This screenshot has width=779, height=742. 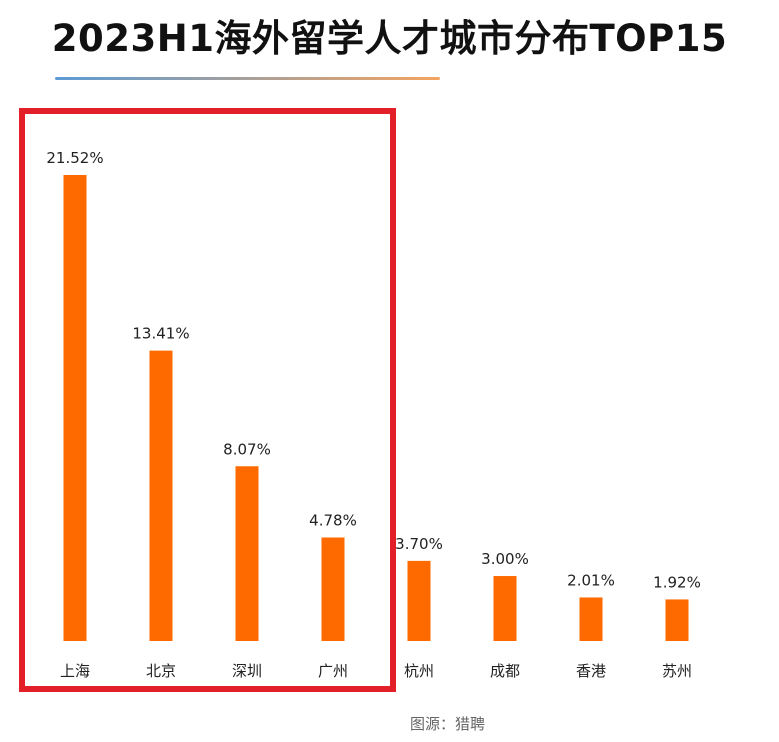 What do you see at coordinates (677, 582) in the screenshot?
I see `value-label: 1.92%` at bounding box center [677, 582].